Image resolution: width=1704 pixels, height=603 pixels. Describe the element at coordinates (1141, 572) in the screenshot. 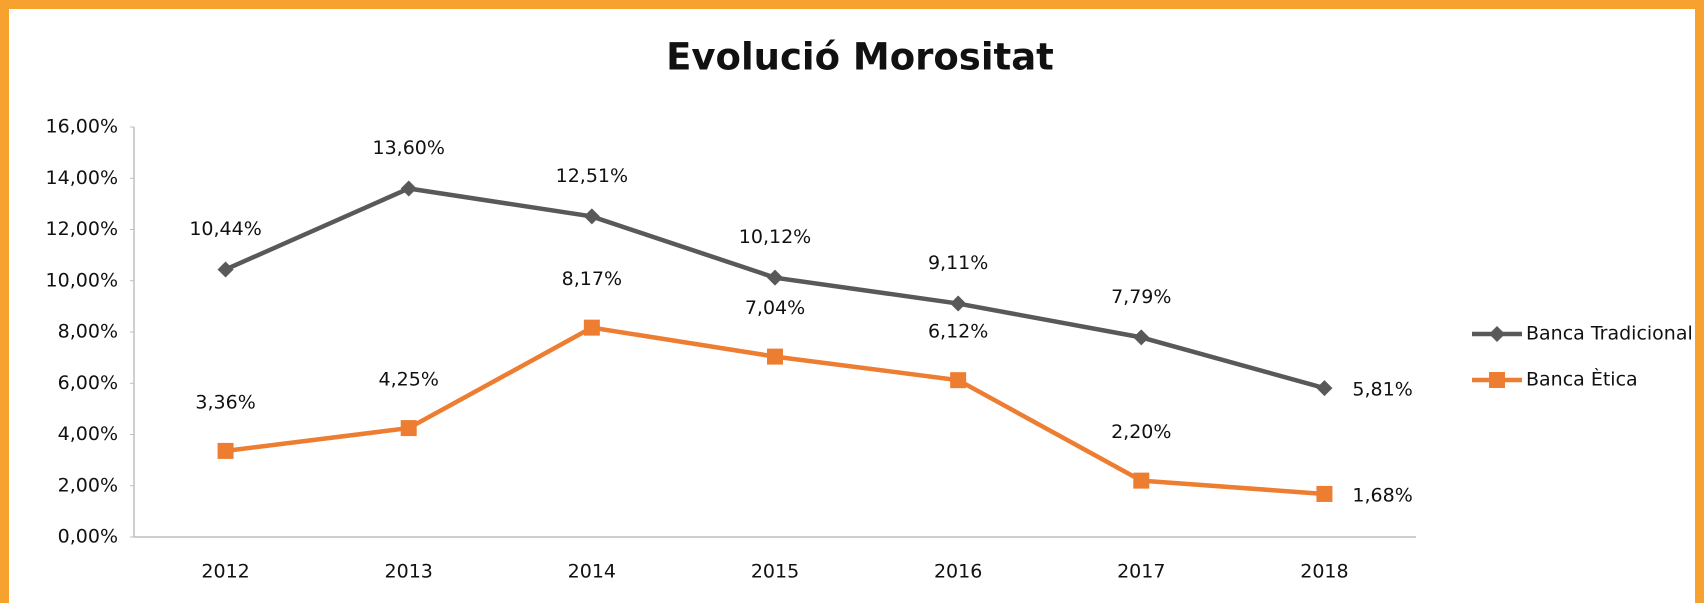

I see `x-tick-label: 2017` at that location.